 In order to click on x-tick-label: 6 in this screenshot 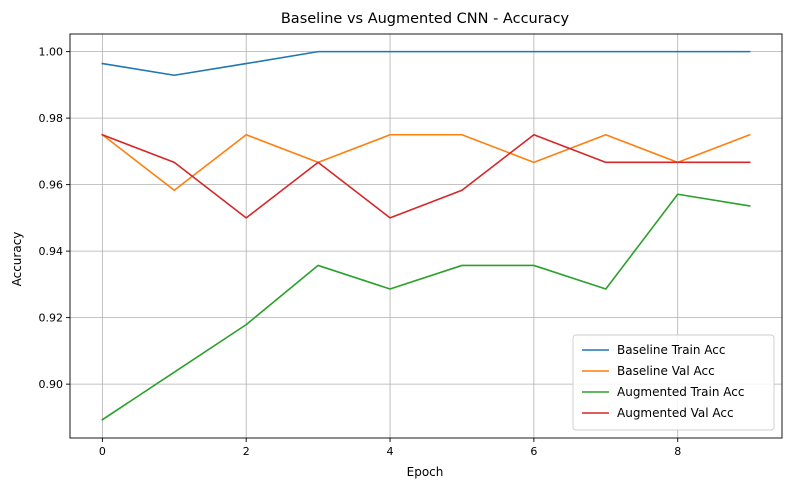, I will do `click(533, 451)`.